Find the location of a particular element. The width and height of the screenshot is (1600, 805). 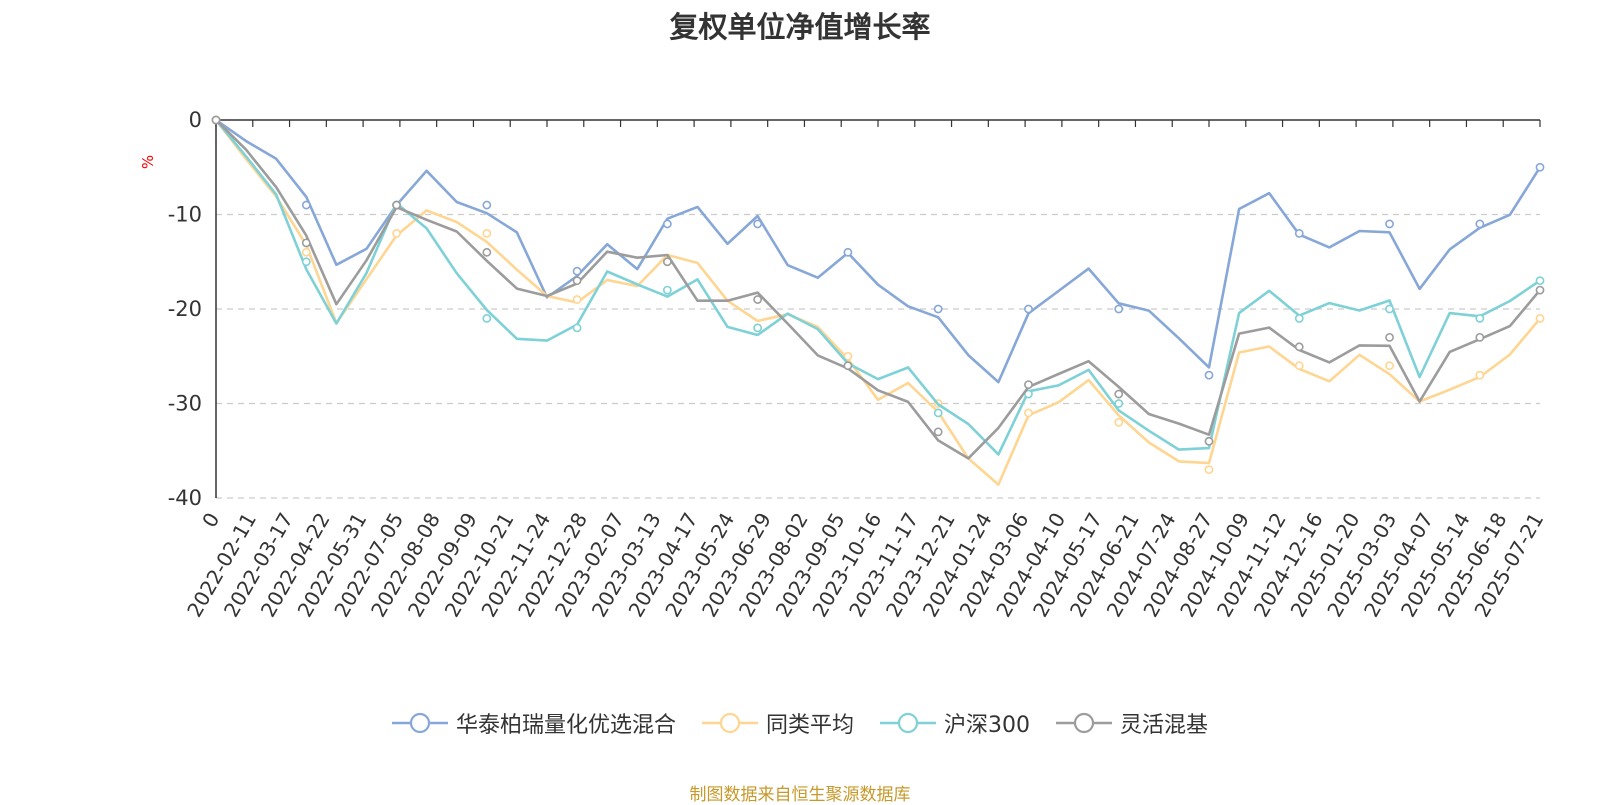

legend-item: 灵活混基 is located at coordinates (1132, 723).